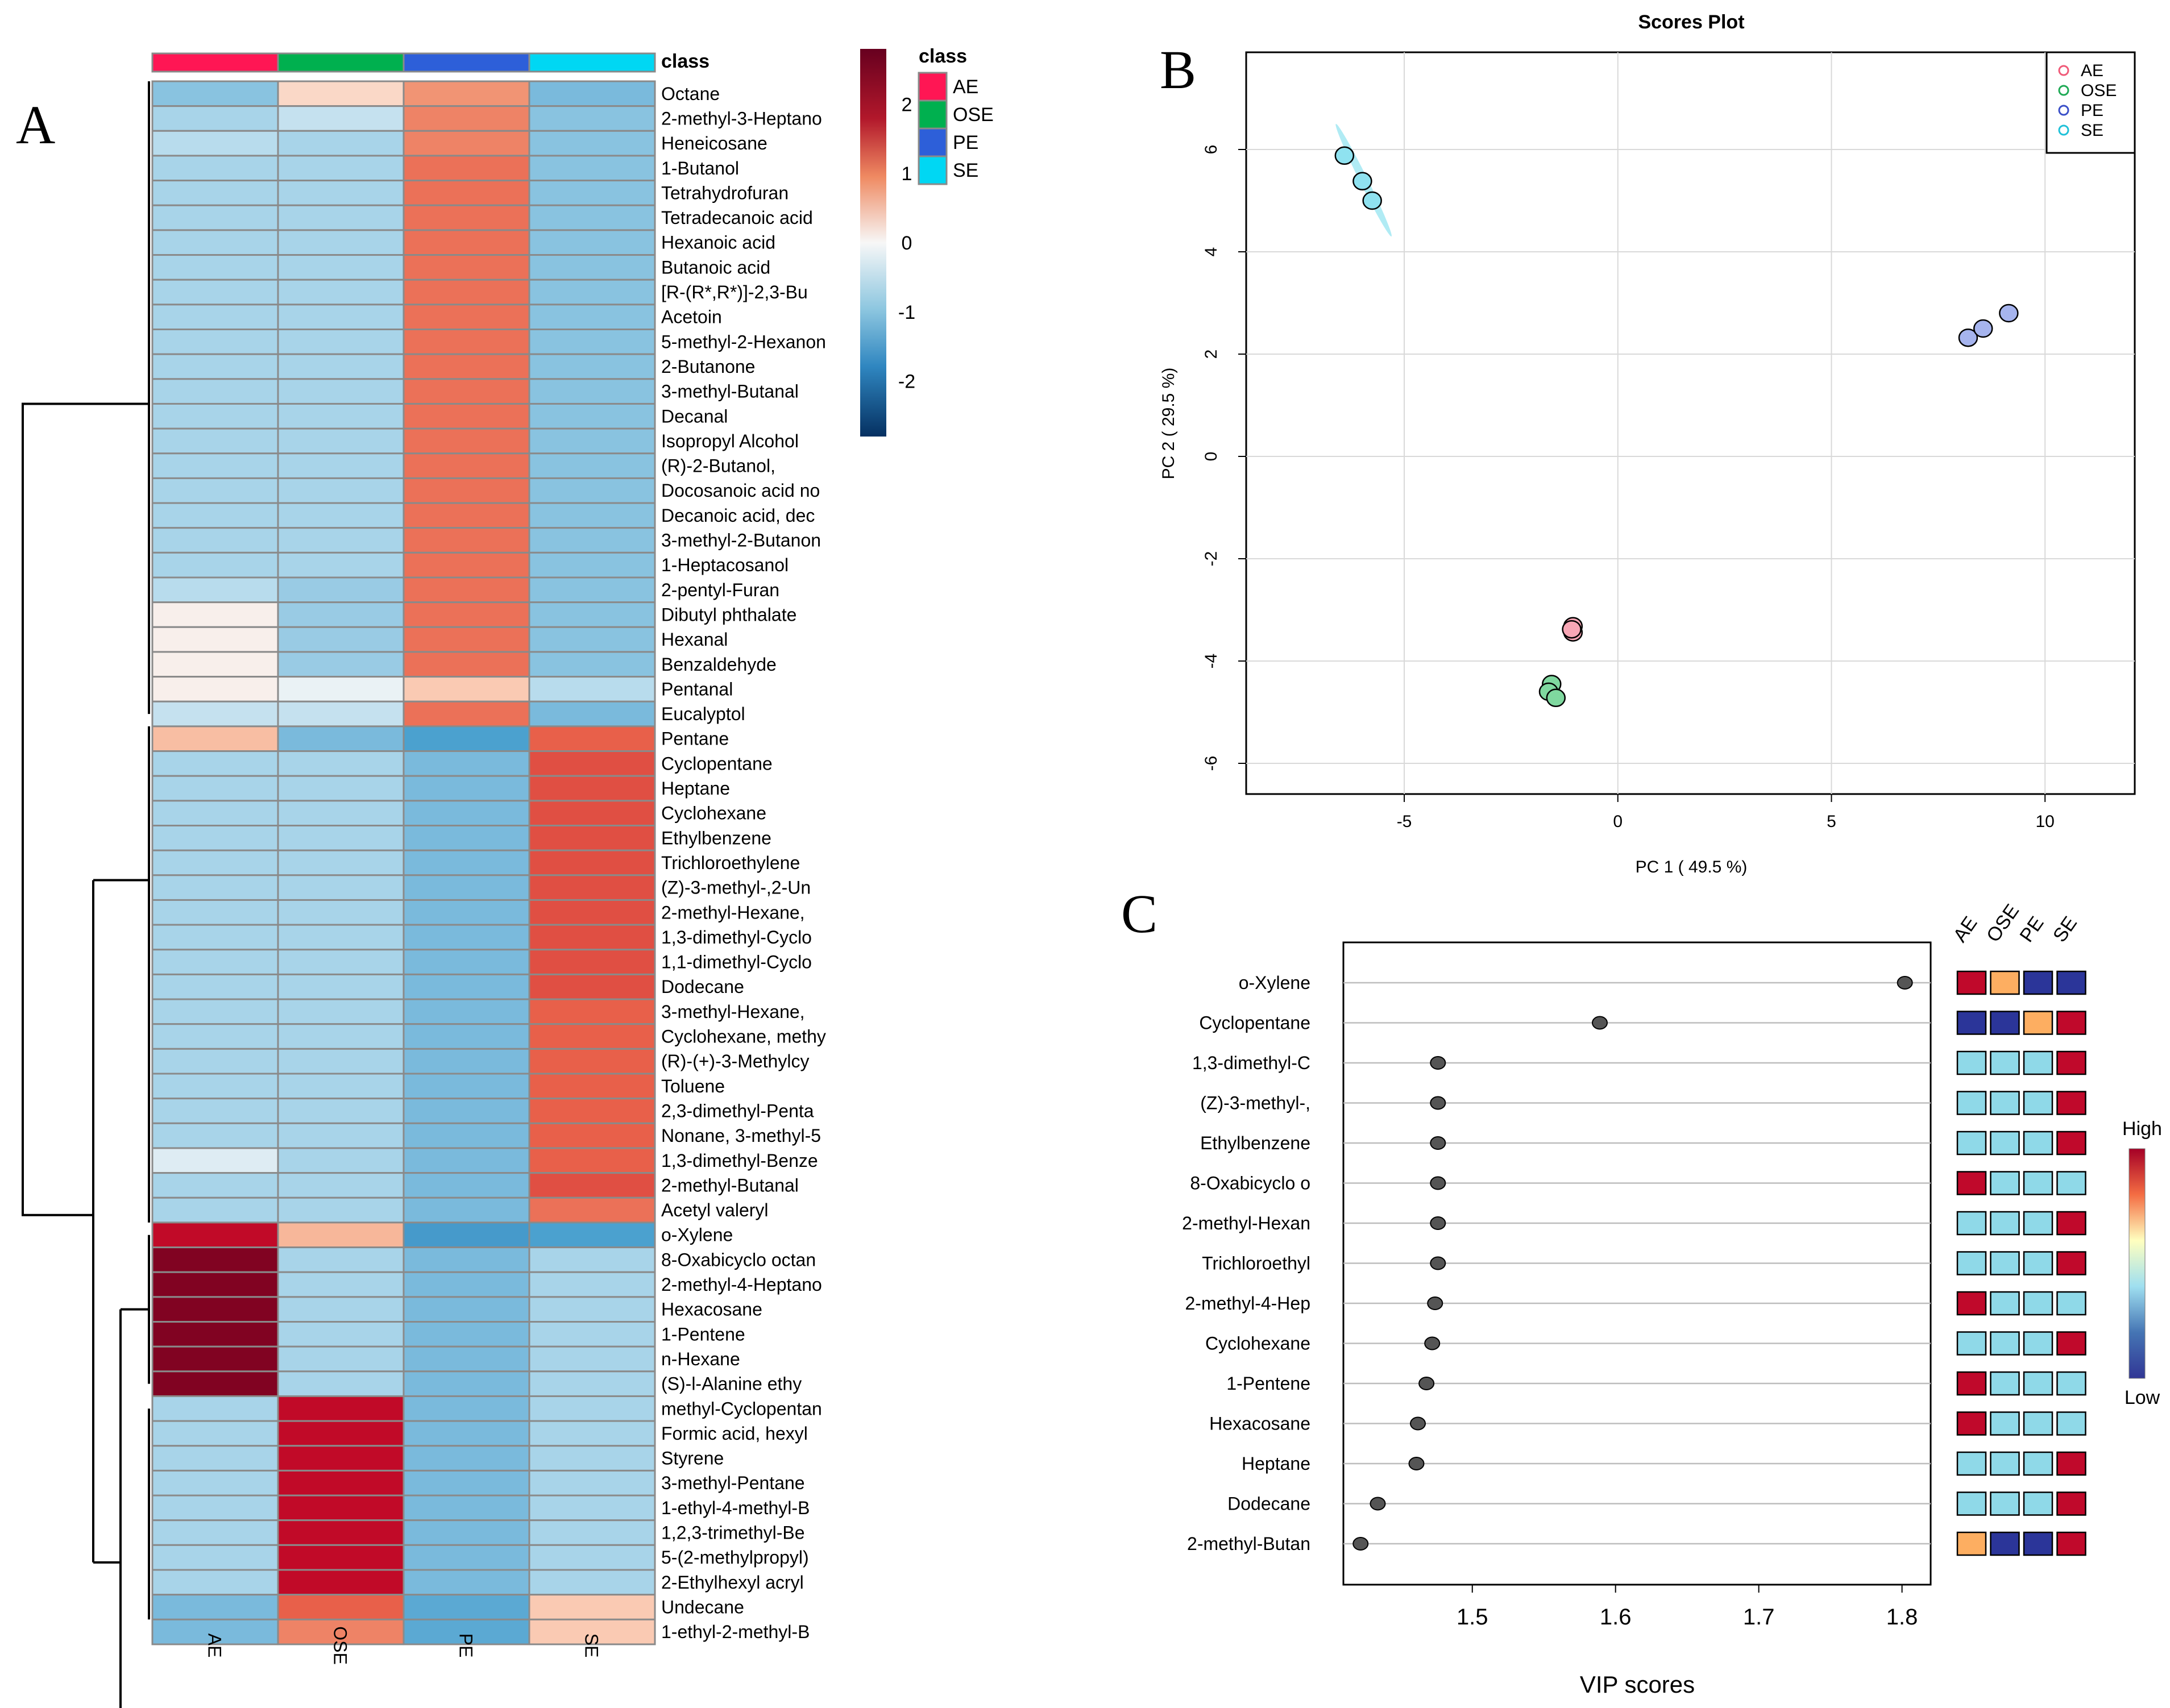  What do you see at coordinates (703, 1334) in the screenshot?
I see `heatmap-row-label: 1-Pentene` at bounding box center [703, 1334].